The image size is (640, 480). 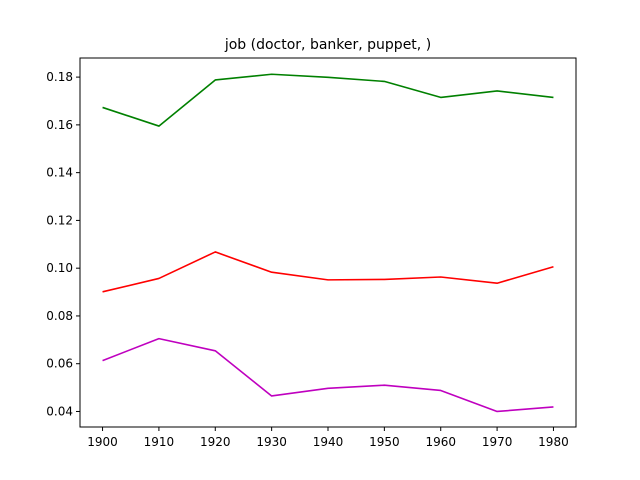 I want to click on y-tick-label: 0.16, so click(x=59, y=125).